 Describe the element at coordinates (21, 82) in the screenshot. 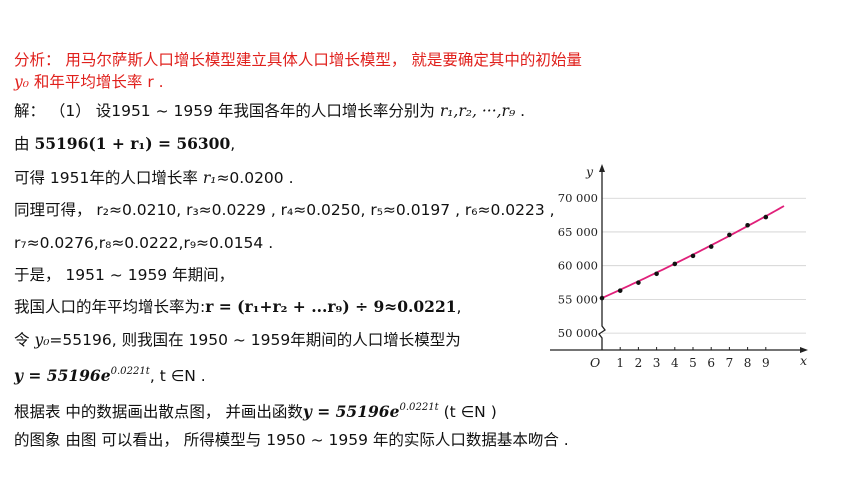

I see `initial-quantity-symbol: y₀` at that location.